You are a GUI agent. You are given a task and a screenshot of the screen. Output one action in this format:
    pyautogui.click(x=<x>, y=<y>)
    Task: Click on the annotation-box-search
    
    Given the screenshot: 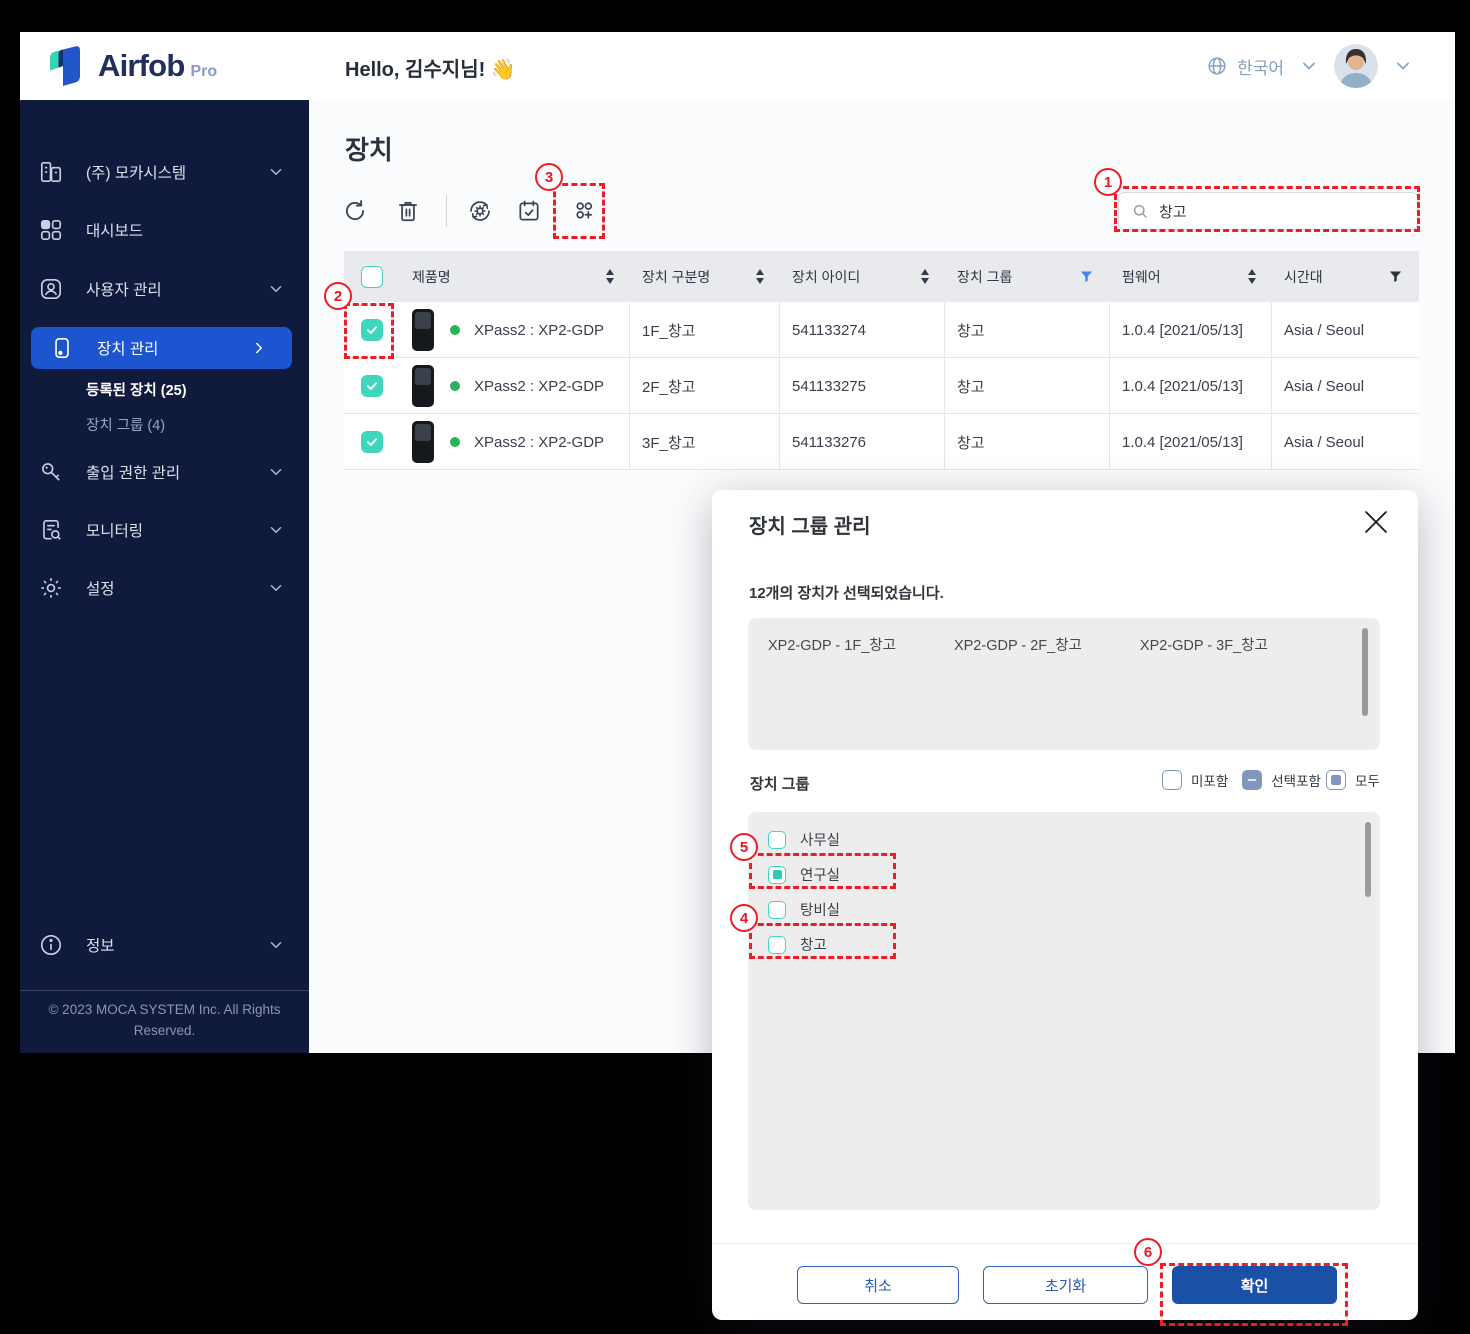 What is the action you would take?
    pyautogui.click(x=1267, y=209)
    